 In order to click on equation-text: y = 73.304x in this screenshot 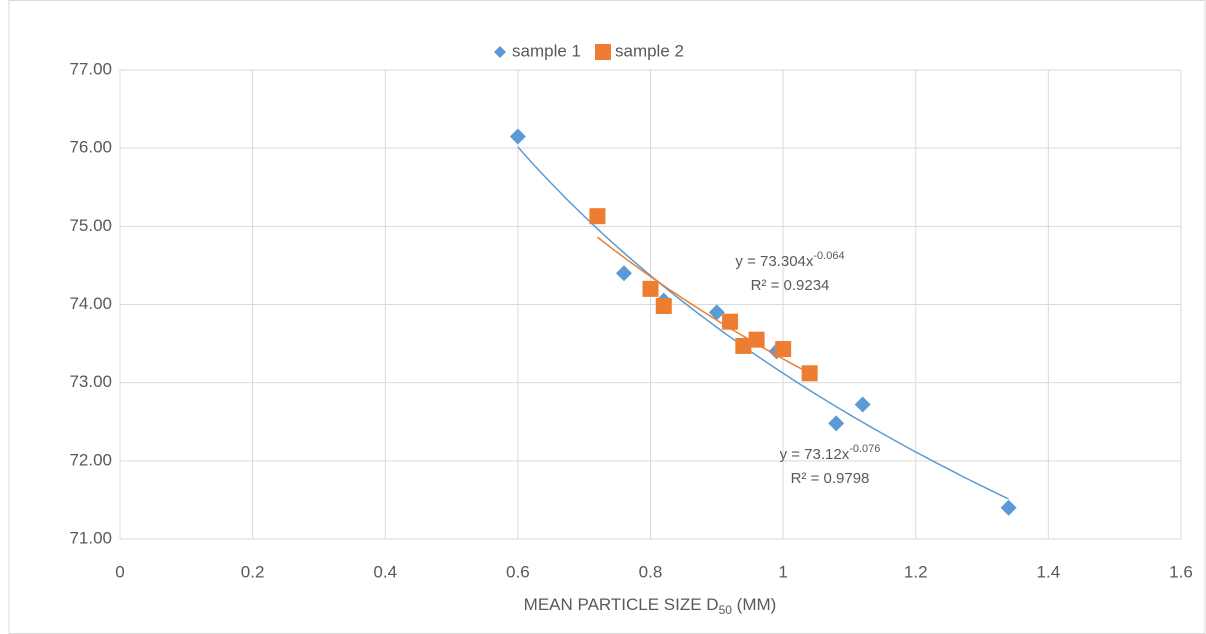, I will do `click(774, 261)`.